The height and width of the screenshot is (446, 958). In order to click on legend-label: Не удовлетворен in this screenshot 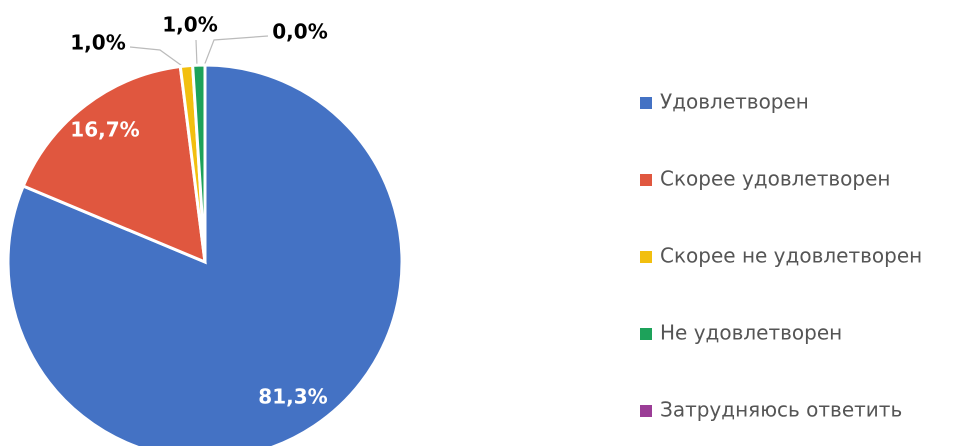, I will do `click(751, 333)`.